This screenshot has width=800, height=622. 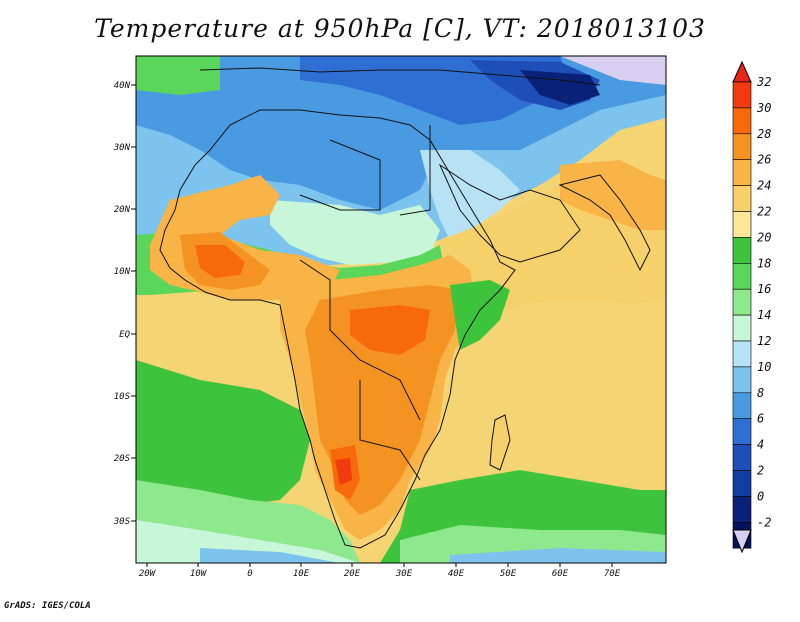 I want to click on colorbar-label: 4, so click(x=760, y=445).